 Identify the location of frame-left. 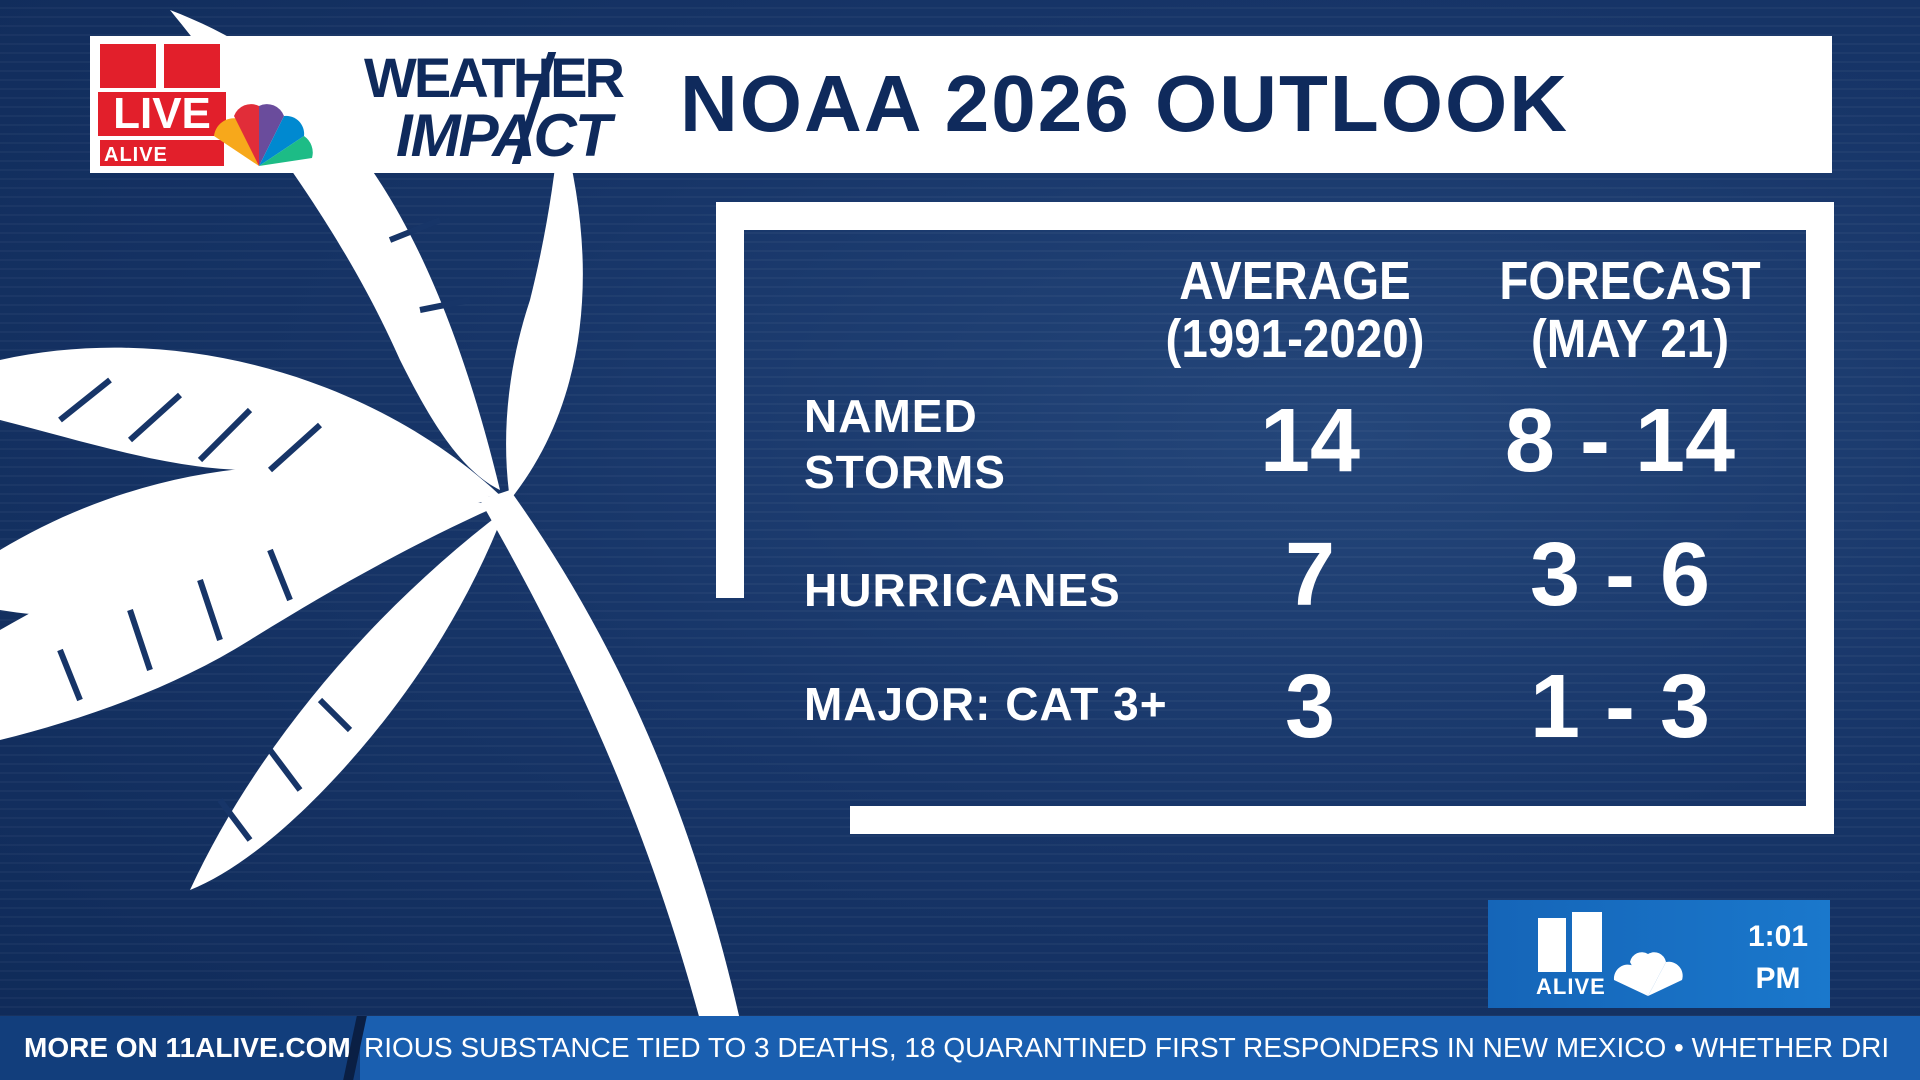
(730, 400).